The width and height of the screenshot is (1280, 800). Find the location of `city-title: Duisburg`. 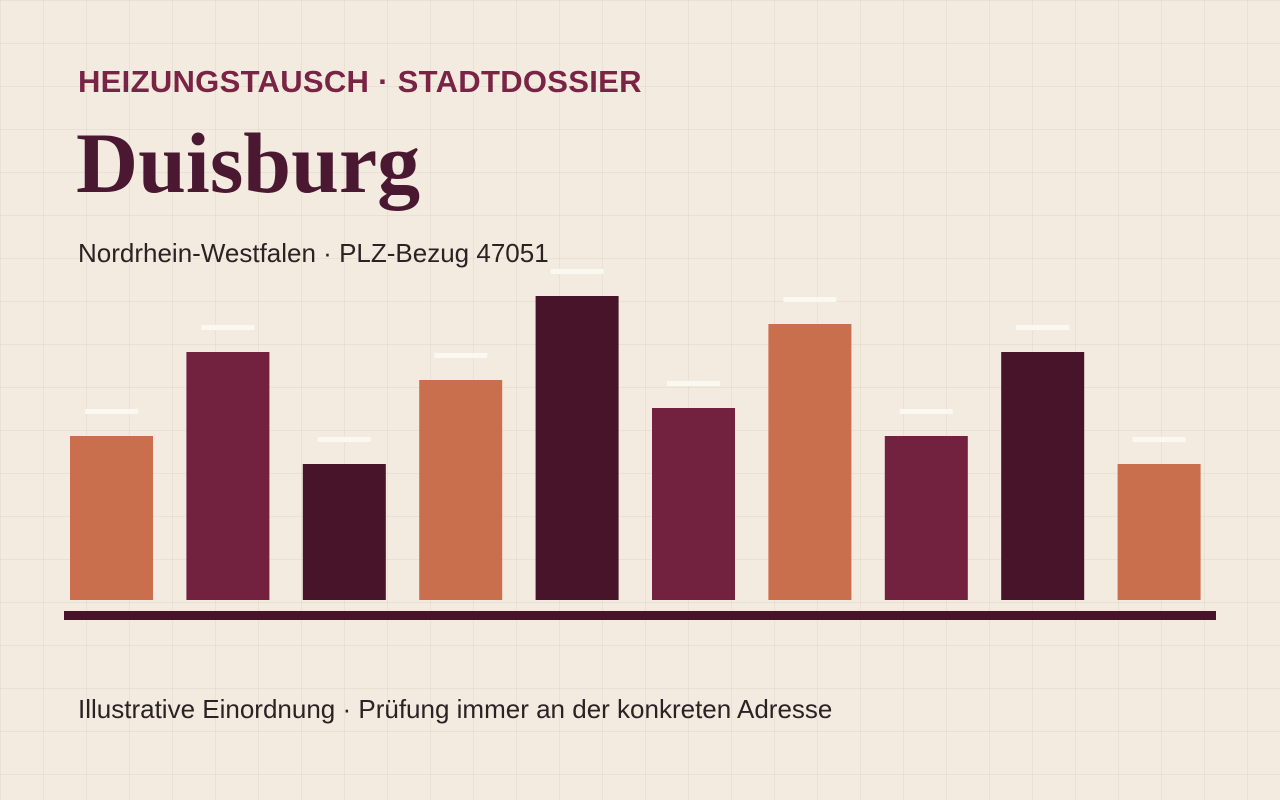

city-title: Duisburg is located at coordinates (248, 163).